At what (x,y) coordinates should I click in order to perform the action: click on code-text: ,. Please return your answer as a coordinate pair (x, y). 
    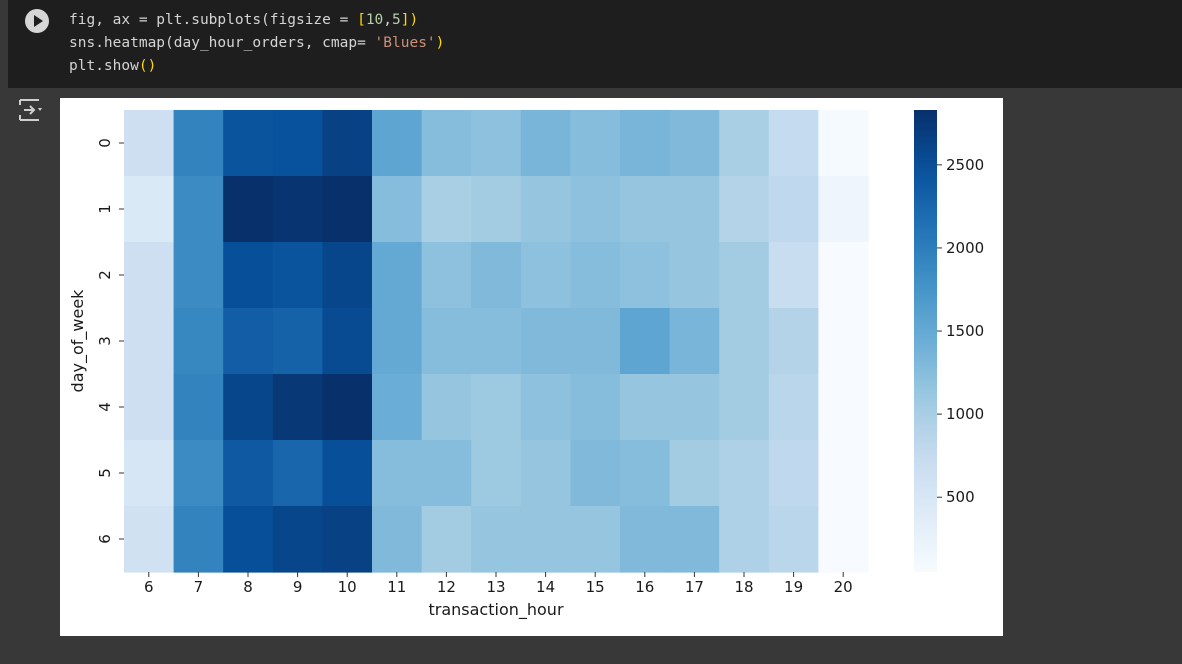
    Looking at the image, I should click on (388, 20).